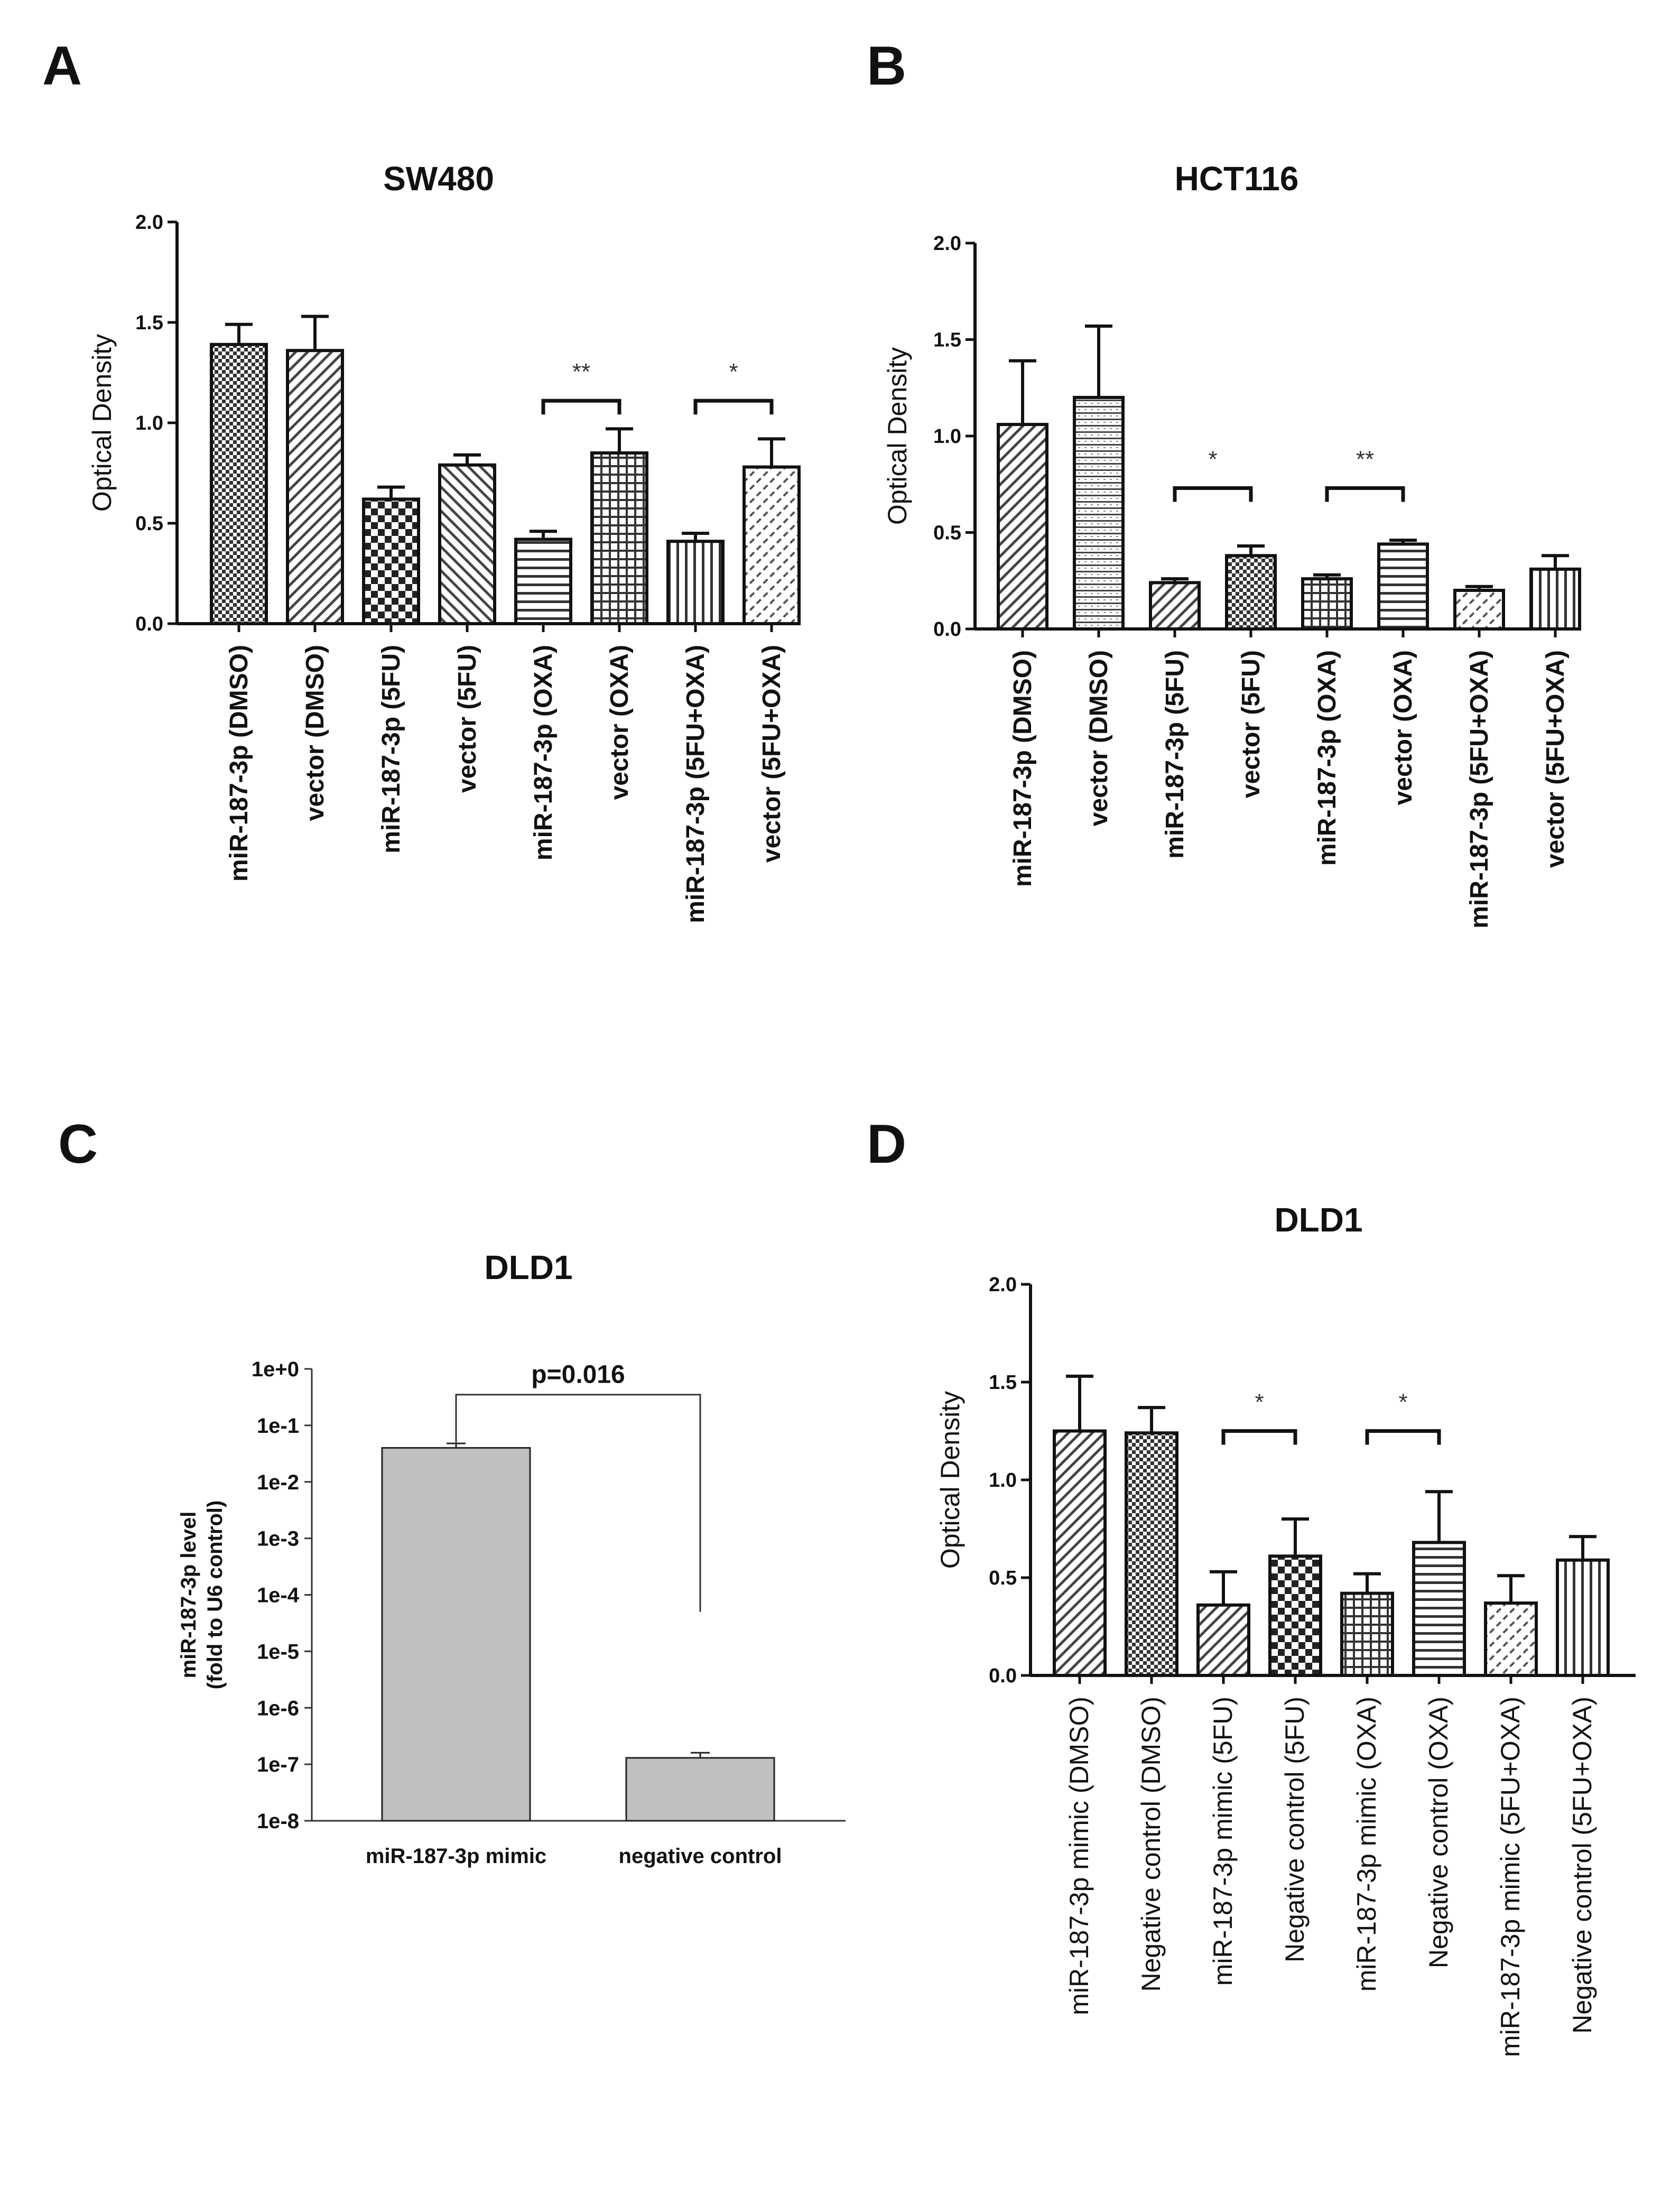  Describe the element at coordinates (1079, 1856) in the screenshot. I see `x-category-label: miR-187-3p mimic (DMSO)` at that location.